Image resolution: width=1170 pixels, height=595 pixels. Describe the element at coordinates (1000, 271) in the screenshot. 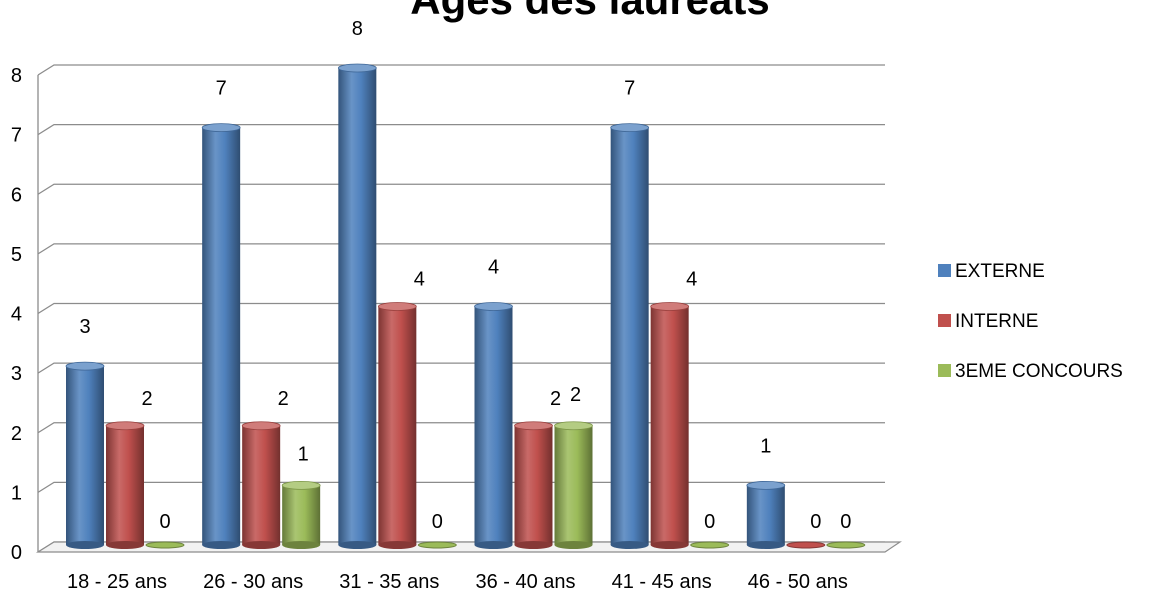

I see `legend-label: EXTERNE` at that location.